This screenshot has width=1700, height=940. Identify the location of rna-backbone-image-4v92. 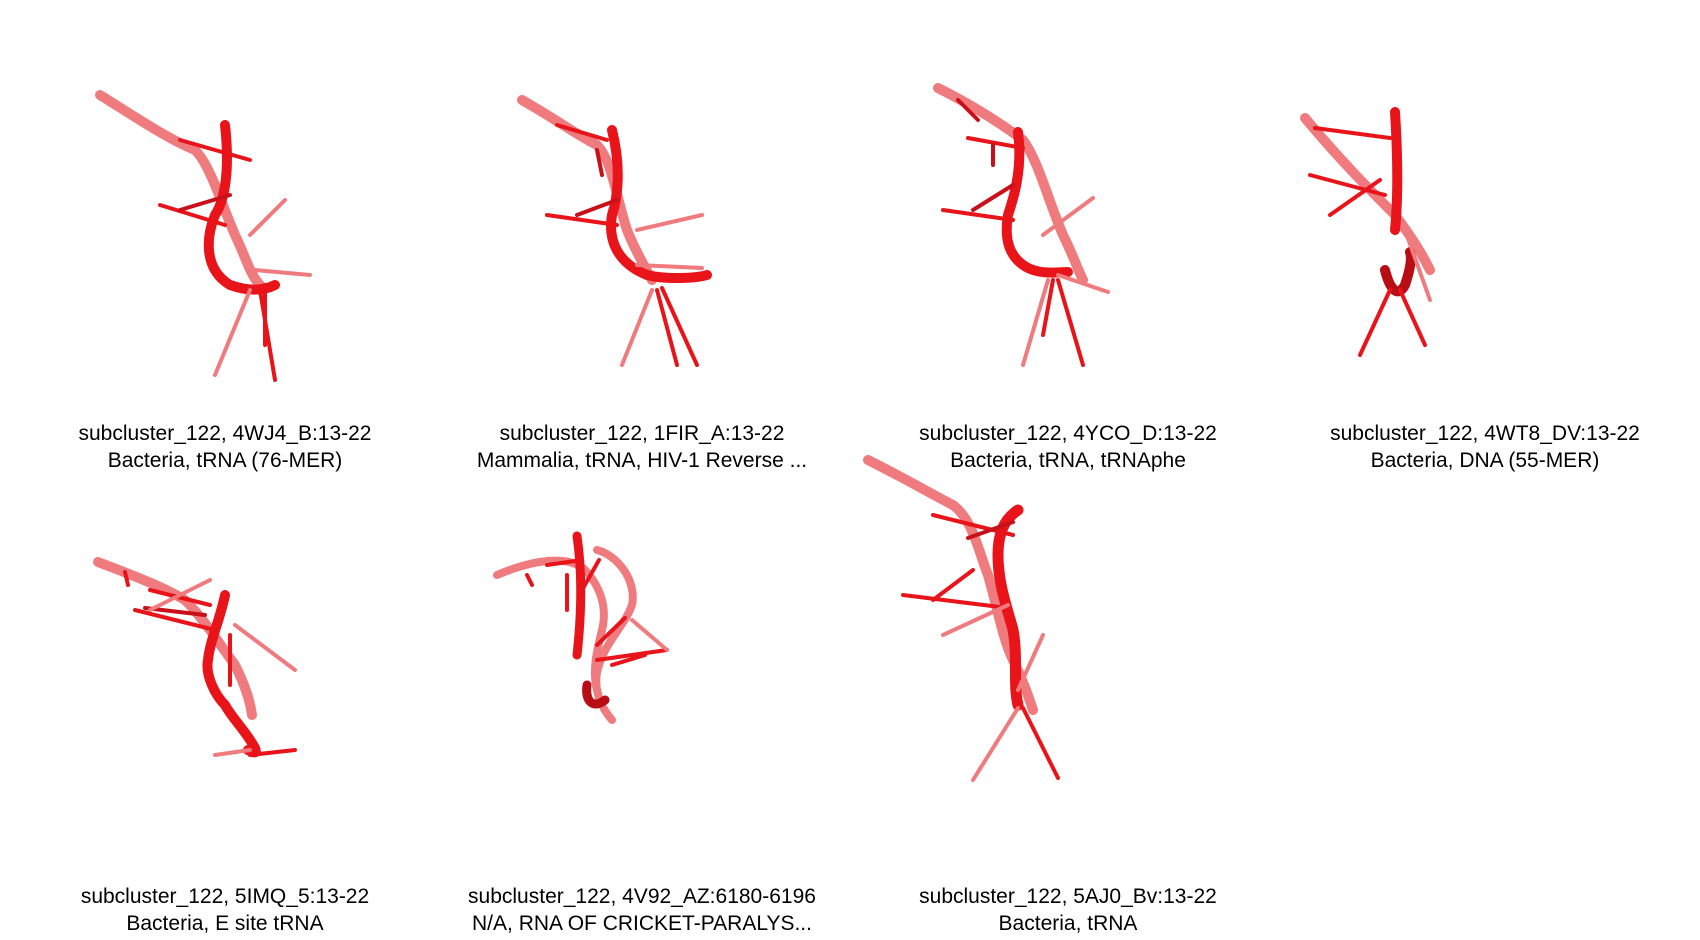
(581, 627).